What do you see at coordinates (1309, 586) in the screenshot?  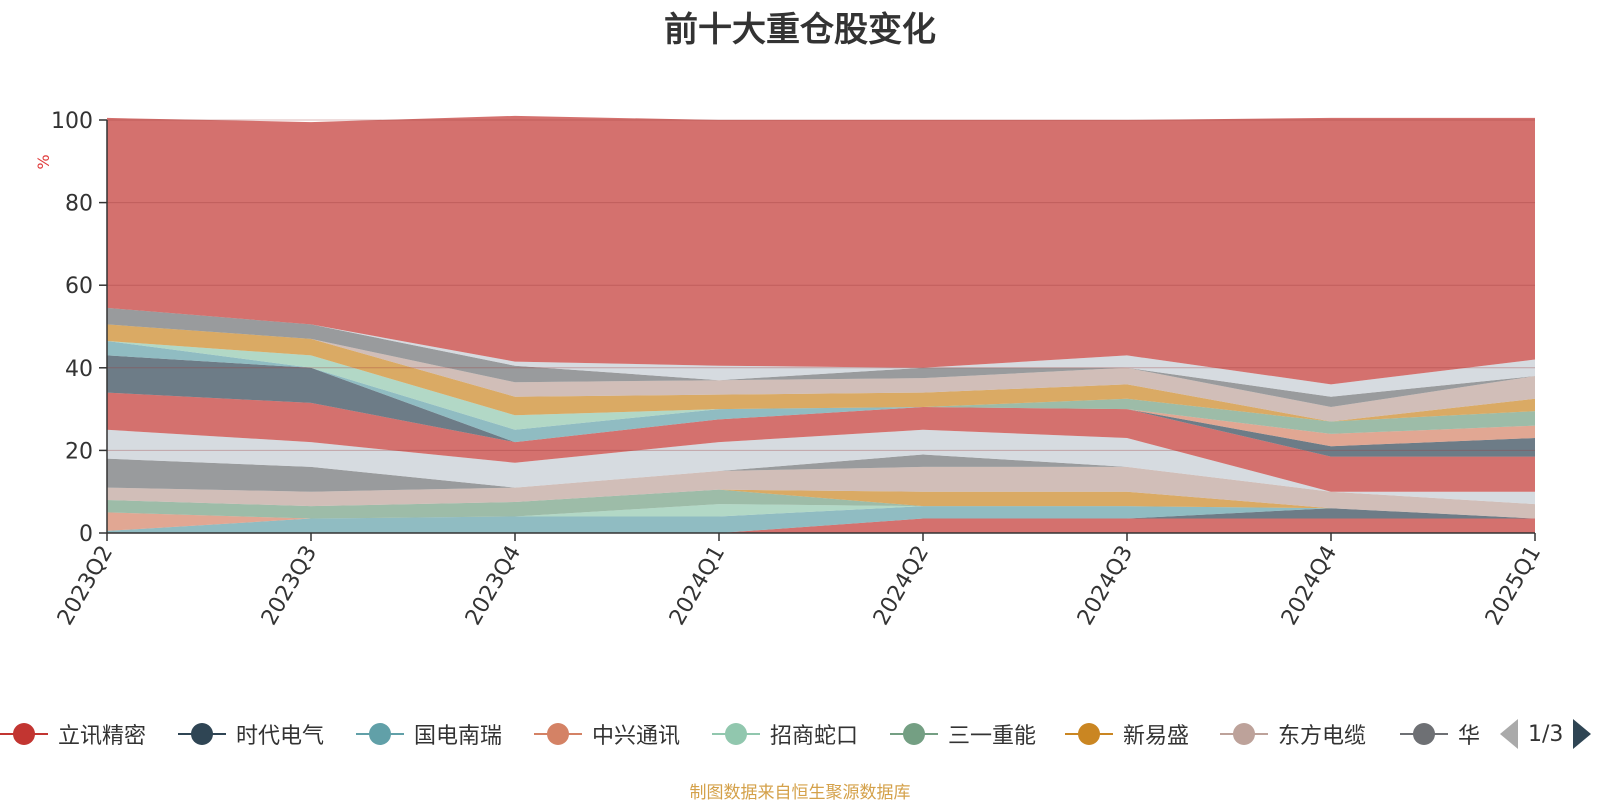 I see `x-tick-label: 2024Q4` at bounding box center [1309, 586].